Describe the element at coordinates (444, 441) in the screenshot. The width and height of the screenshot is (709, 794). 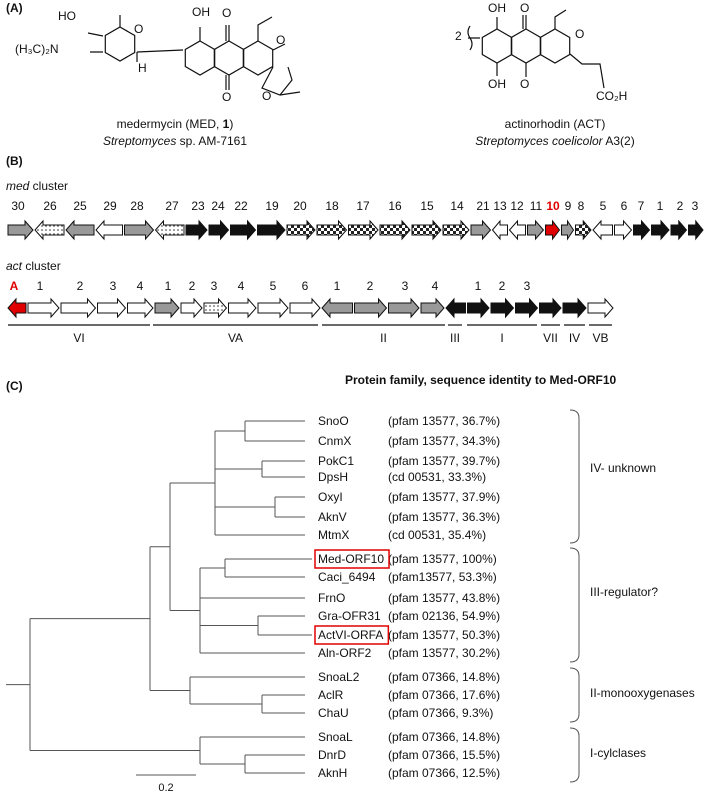
I see `leaf-family: (pfam 13577, 34.3%)` at that location.